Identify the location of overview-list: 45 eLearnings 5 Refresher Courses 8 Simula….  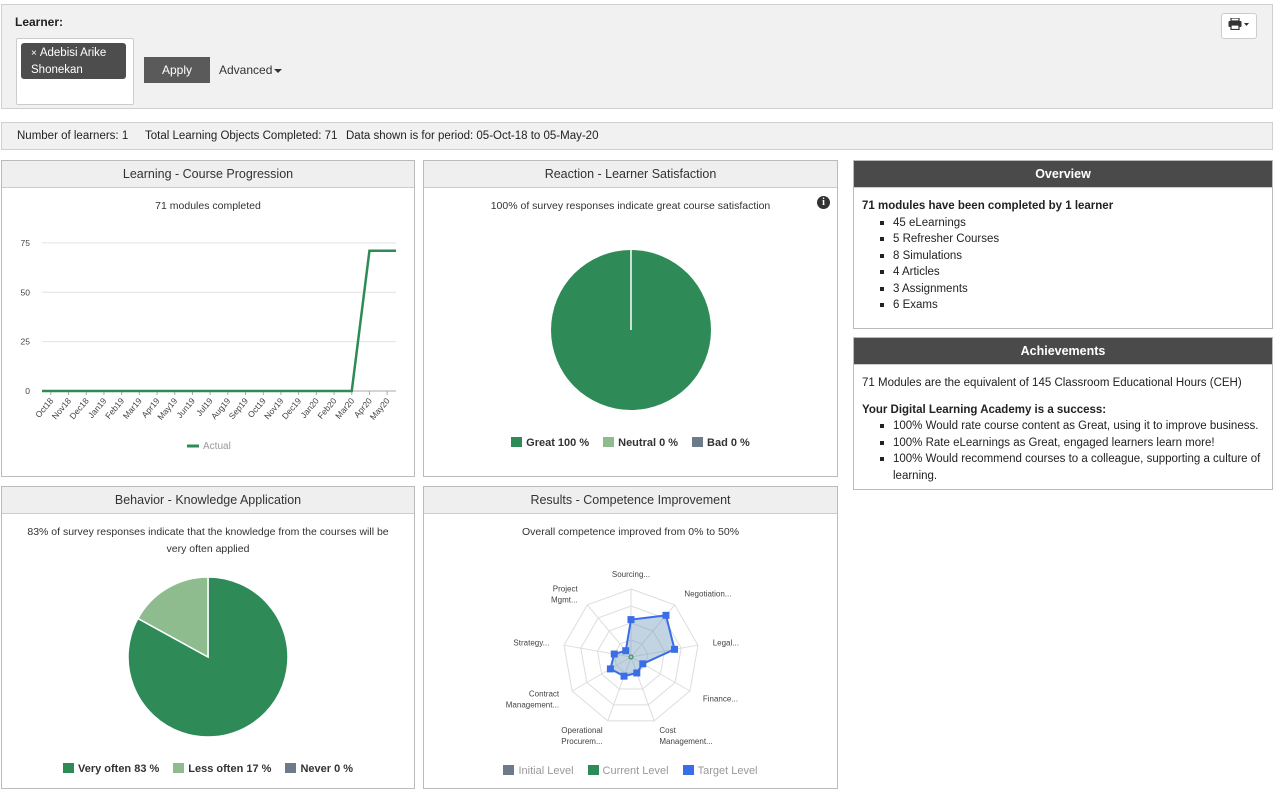
(1063, 264).